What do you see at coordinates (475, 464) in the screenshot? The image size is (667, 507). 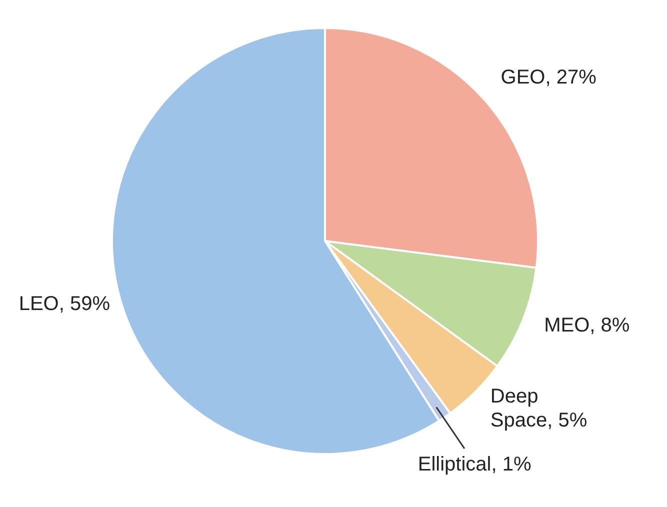 I see `slice-label: Elliptical, 1%` at bounding box center [475, 464].